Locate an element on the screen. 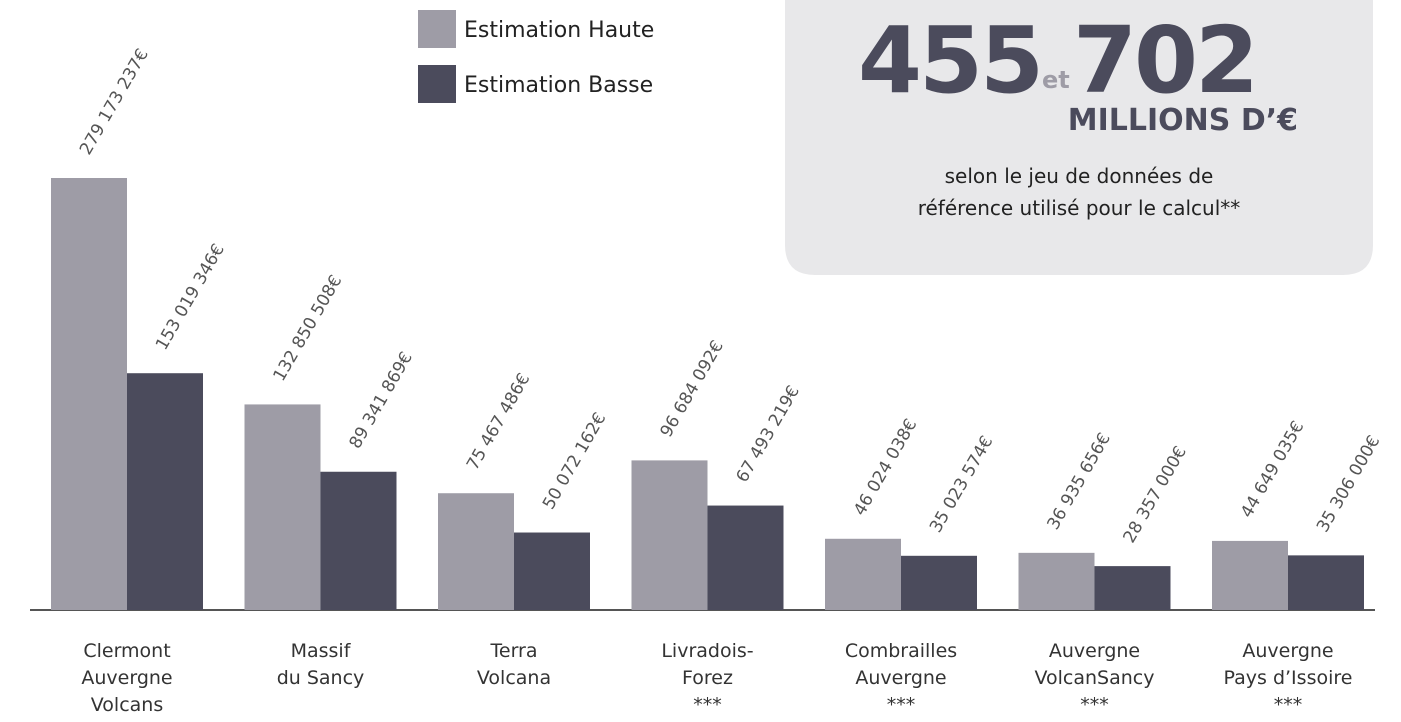  x-tick-label: Clermont Auvergne Volcans is located at coordinates (127, 678).